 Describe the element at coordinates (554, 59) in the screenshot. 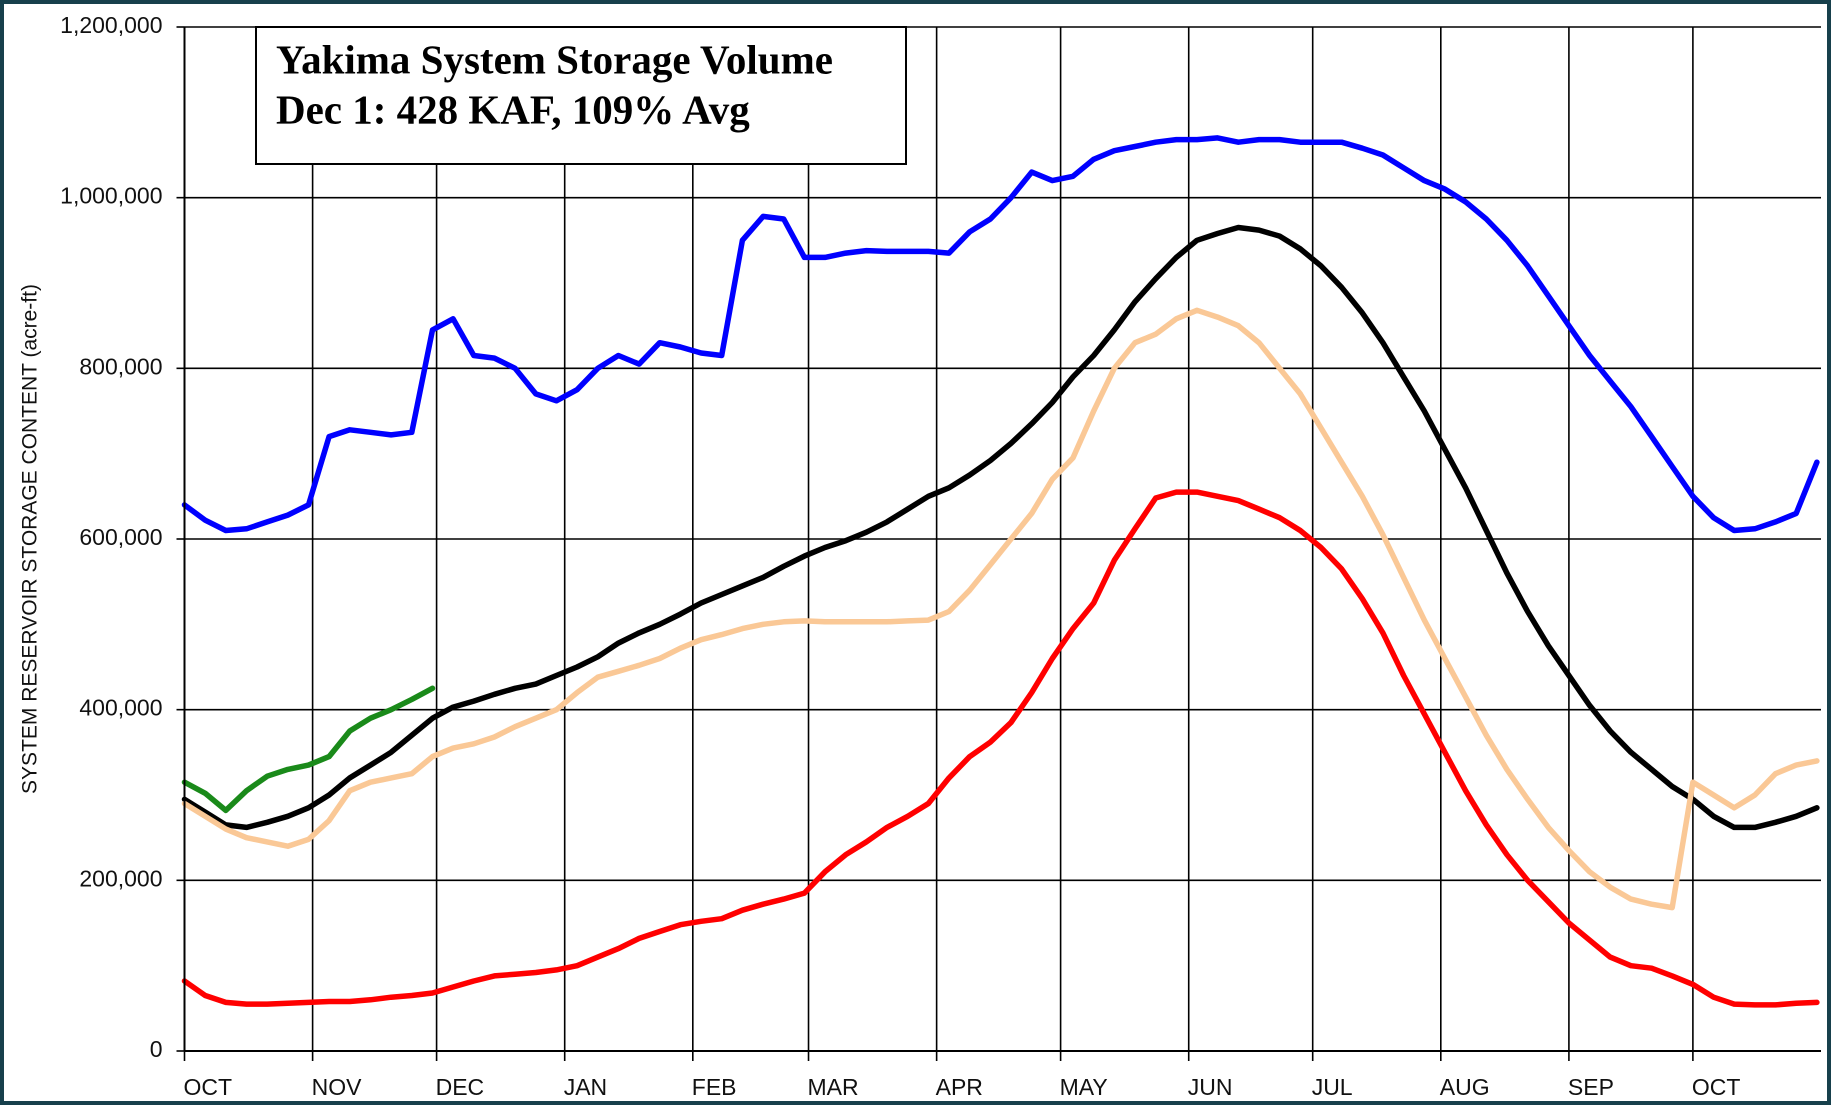

I see `chart-title: Yakima System Storage Volume` at that location.